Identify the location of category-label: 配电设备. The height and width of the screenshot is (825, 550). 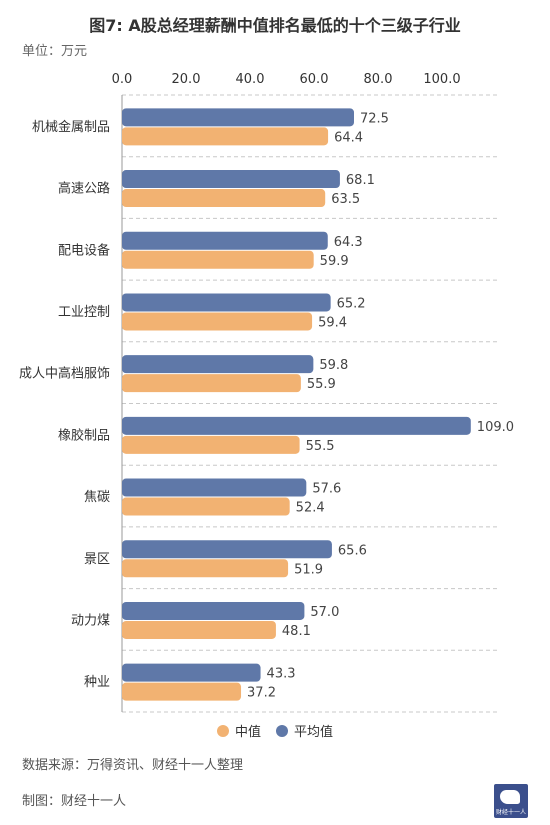
(84, 250).